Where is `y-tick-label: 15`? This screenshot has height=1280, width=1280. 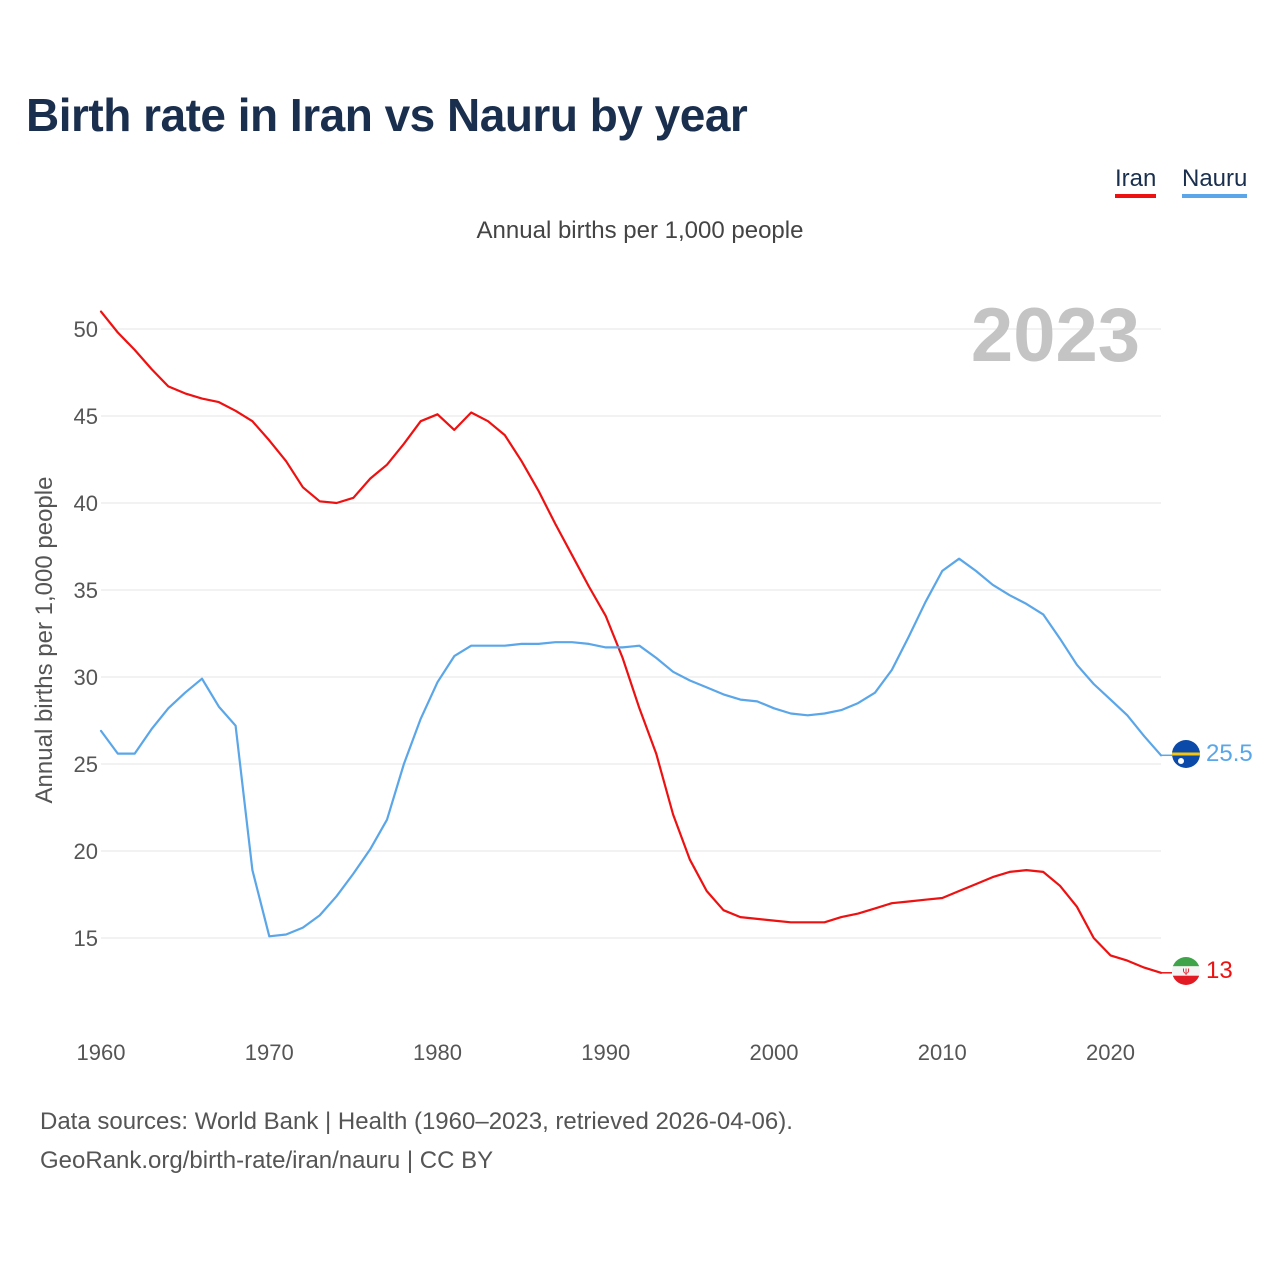 y-tick-label: 15 is located at coordinates (86, 938).